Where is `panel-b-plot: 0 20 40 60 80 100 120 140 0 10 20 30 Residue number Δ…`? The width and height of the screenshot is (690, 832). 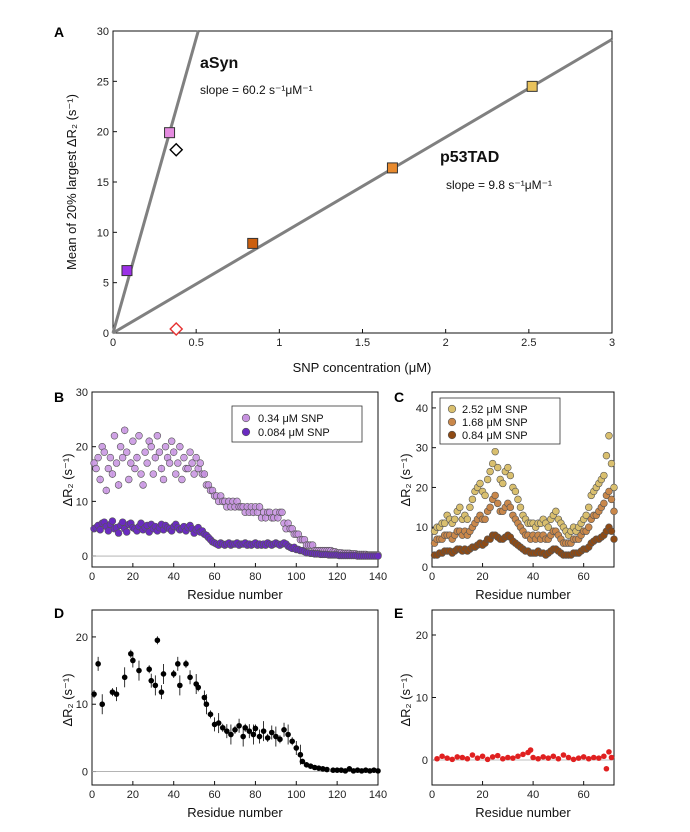
panel-b-plot: 0 20 40 60 80 100 120 140 0 10 20 30 Residue number Δ… is located at coordinates (223, 494).